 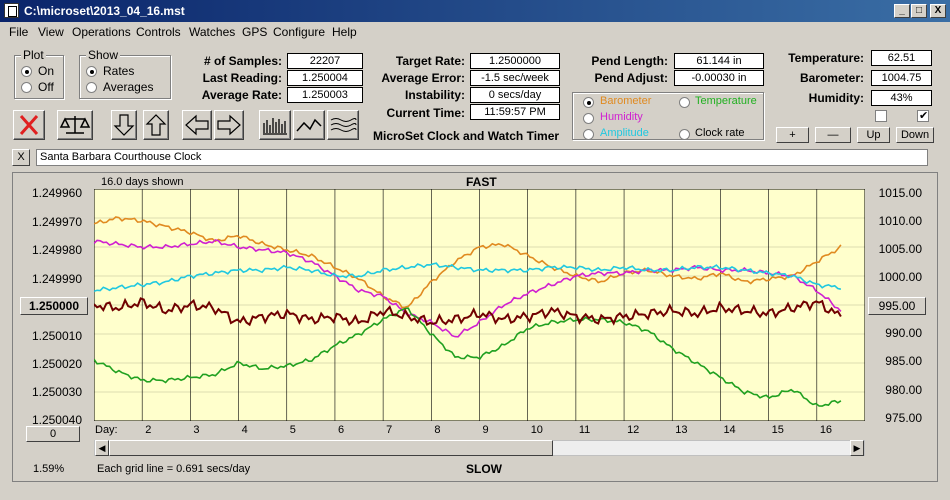 I want to click on menu-file: File, so click(x=19, y=32).